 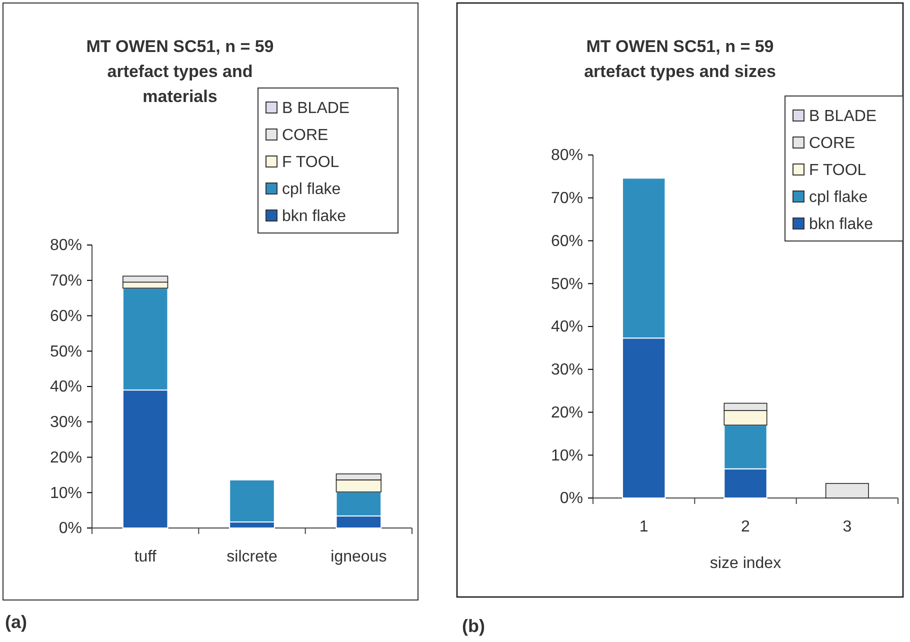 What do you see at coordinates (473, 626) in the screenshot?
I see `text: (b)` at bounding box center [473, 626].